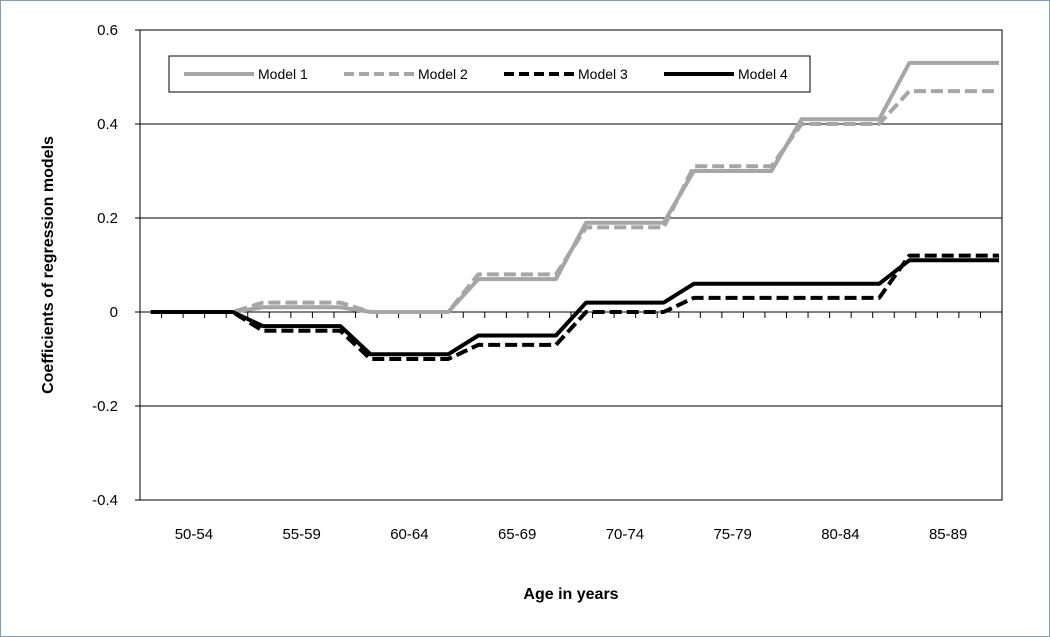 The width and height of the screenshot is (1050, 637). What do you see at coordinates (116, 265) in the screenshot?
I see `y-axis-ticks: -0.4 -0.2 0 0.2 0.4 0.6` at bounding box center [116, 265].